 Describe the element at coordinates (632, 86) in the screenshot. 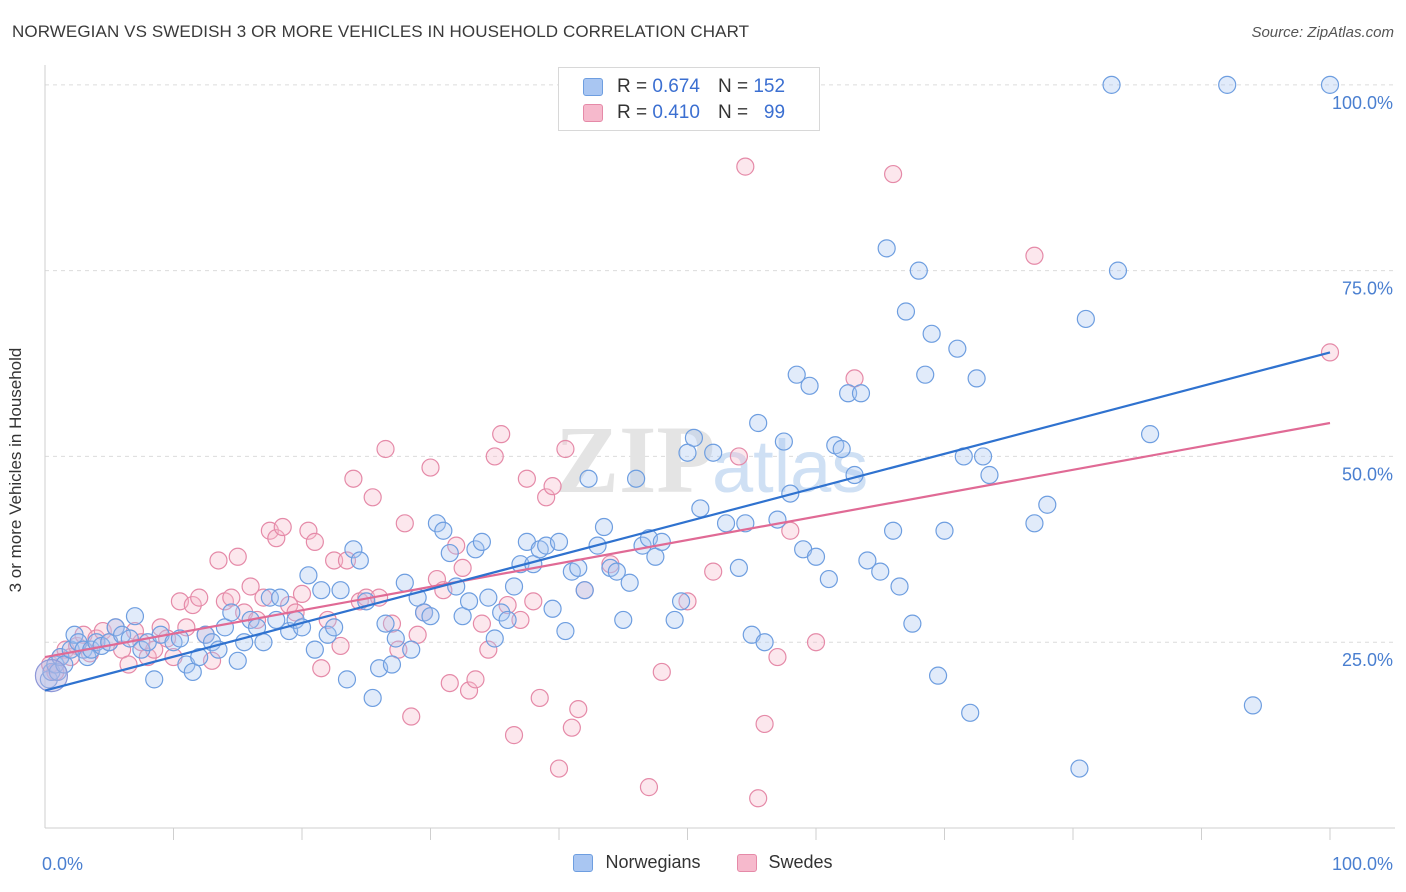

I see `legend-r-label: R =` at that location.